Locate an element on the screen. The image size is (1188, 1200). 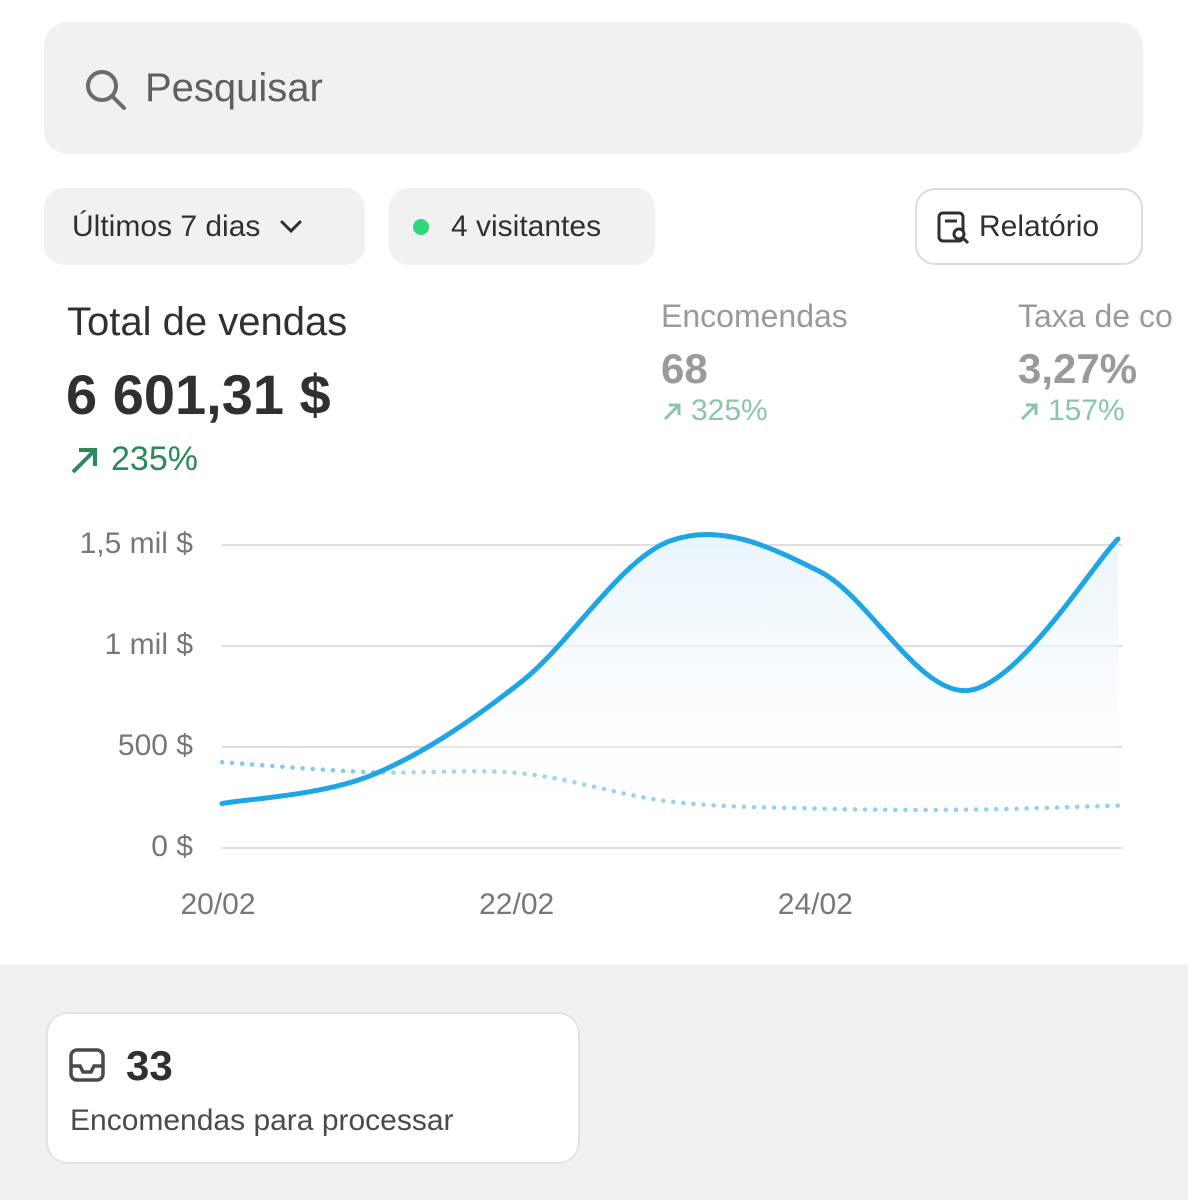
metric-label: Total de vendas is located at coordinates (207, 322).